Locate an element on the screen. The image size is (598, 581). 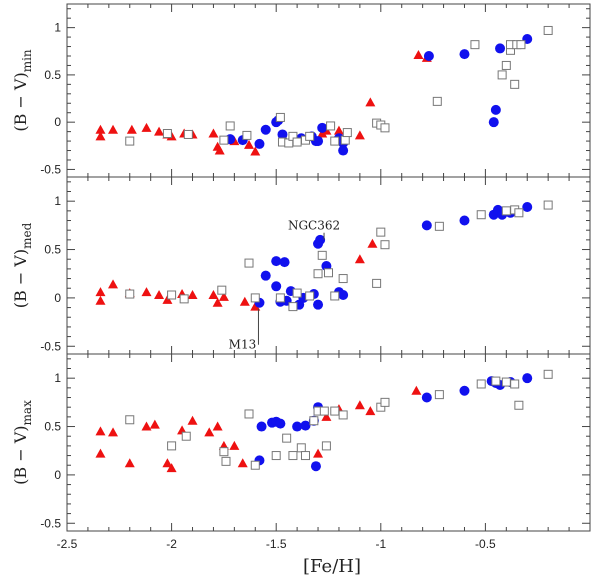
y-tick-label: 0.5 is located at coordinates (52, 250).